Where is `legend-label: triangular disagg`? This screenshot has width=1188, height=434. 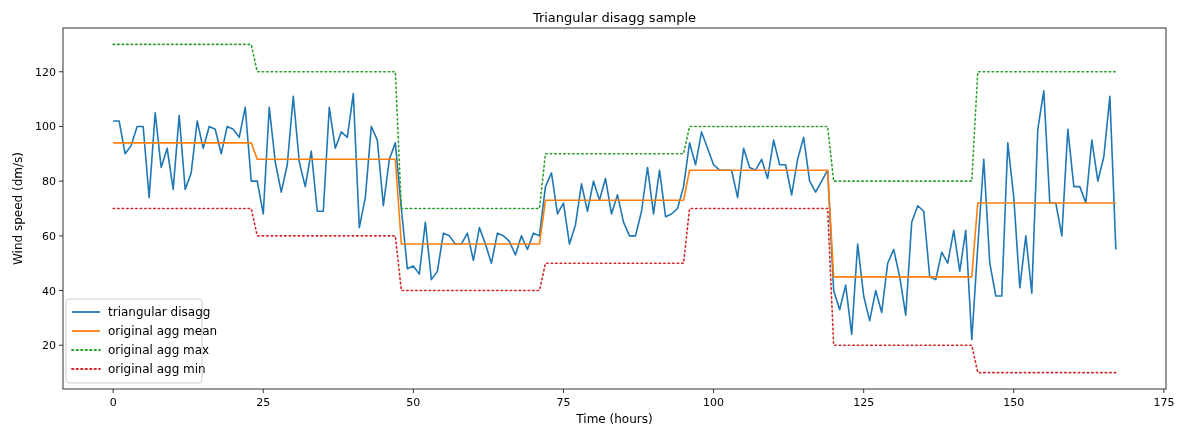 legend-label: triangular disagg is located at coordinates (159, 312).